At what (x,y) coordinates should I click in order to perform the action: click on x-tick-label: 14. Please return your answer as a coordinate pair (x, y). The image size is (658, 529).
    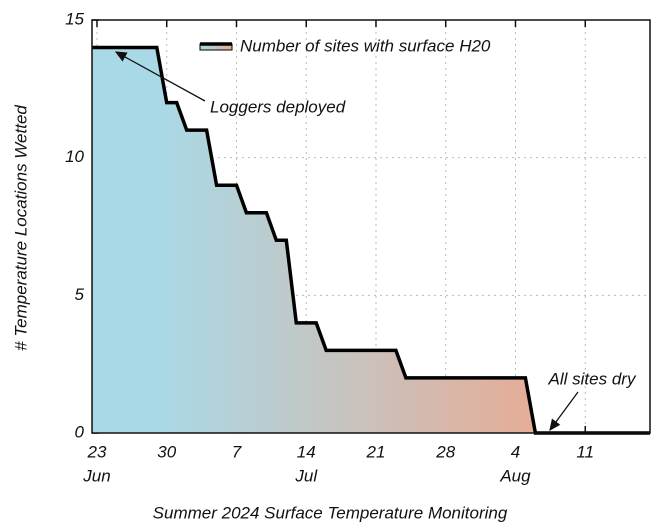
    Looking at the image, I should click on (306, 451).